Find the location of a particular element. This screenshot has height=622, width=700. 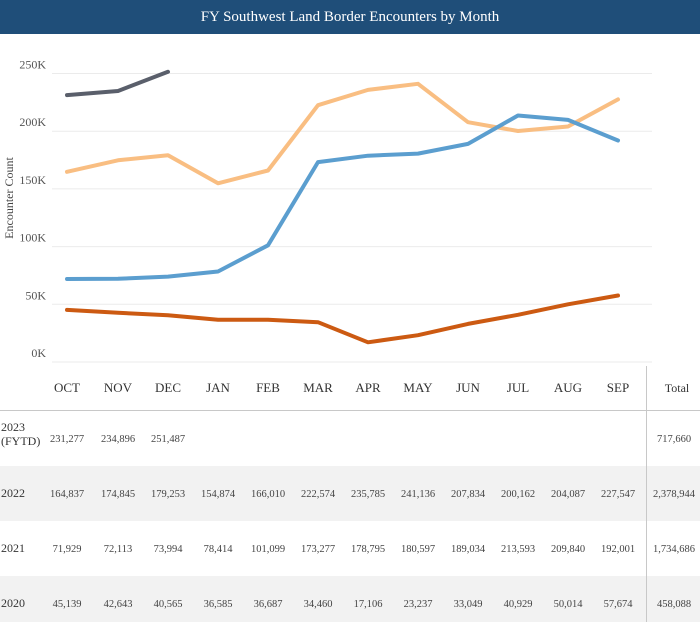

table-cell: 36,687 is located at coordinates (268, 604).